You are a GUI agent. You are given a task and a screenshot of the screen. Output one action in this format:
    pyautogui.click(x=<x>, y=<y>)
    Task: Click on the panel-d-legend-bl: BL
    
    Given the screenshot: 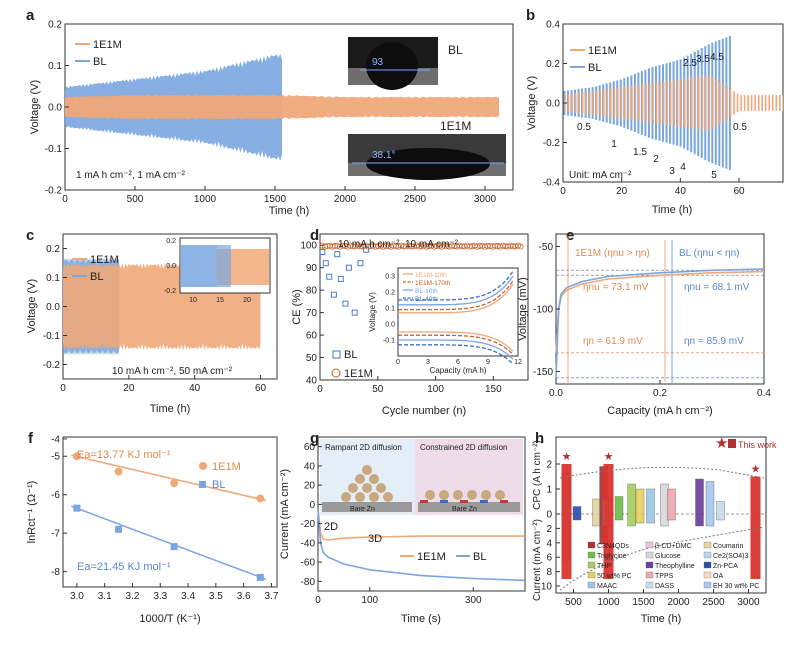 What is the action you would take?
    pyautogui.click(x=350, y=355)
    